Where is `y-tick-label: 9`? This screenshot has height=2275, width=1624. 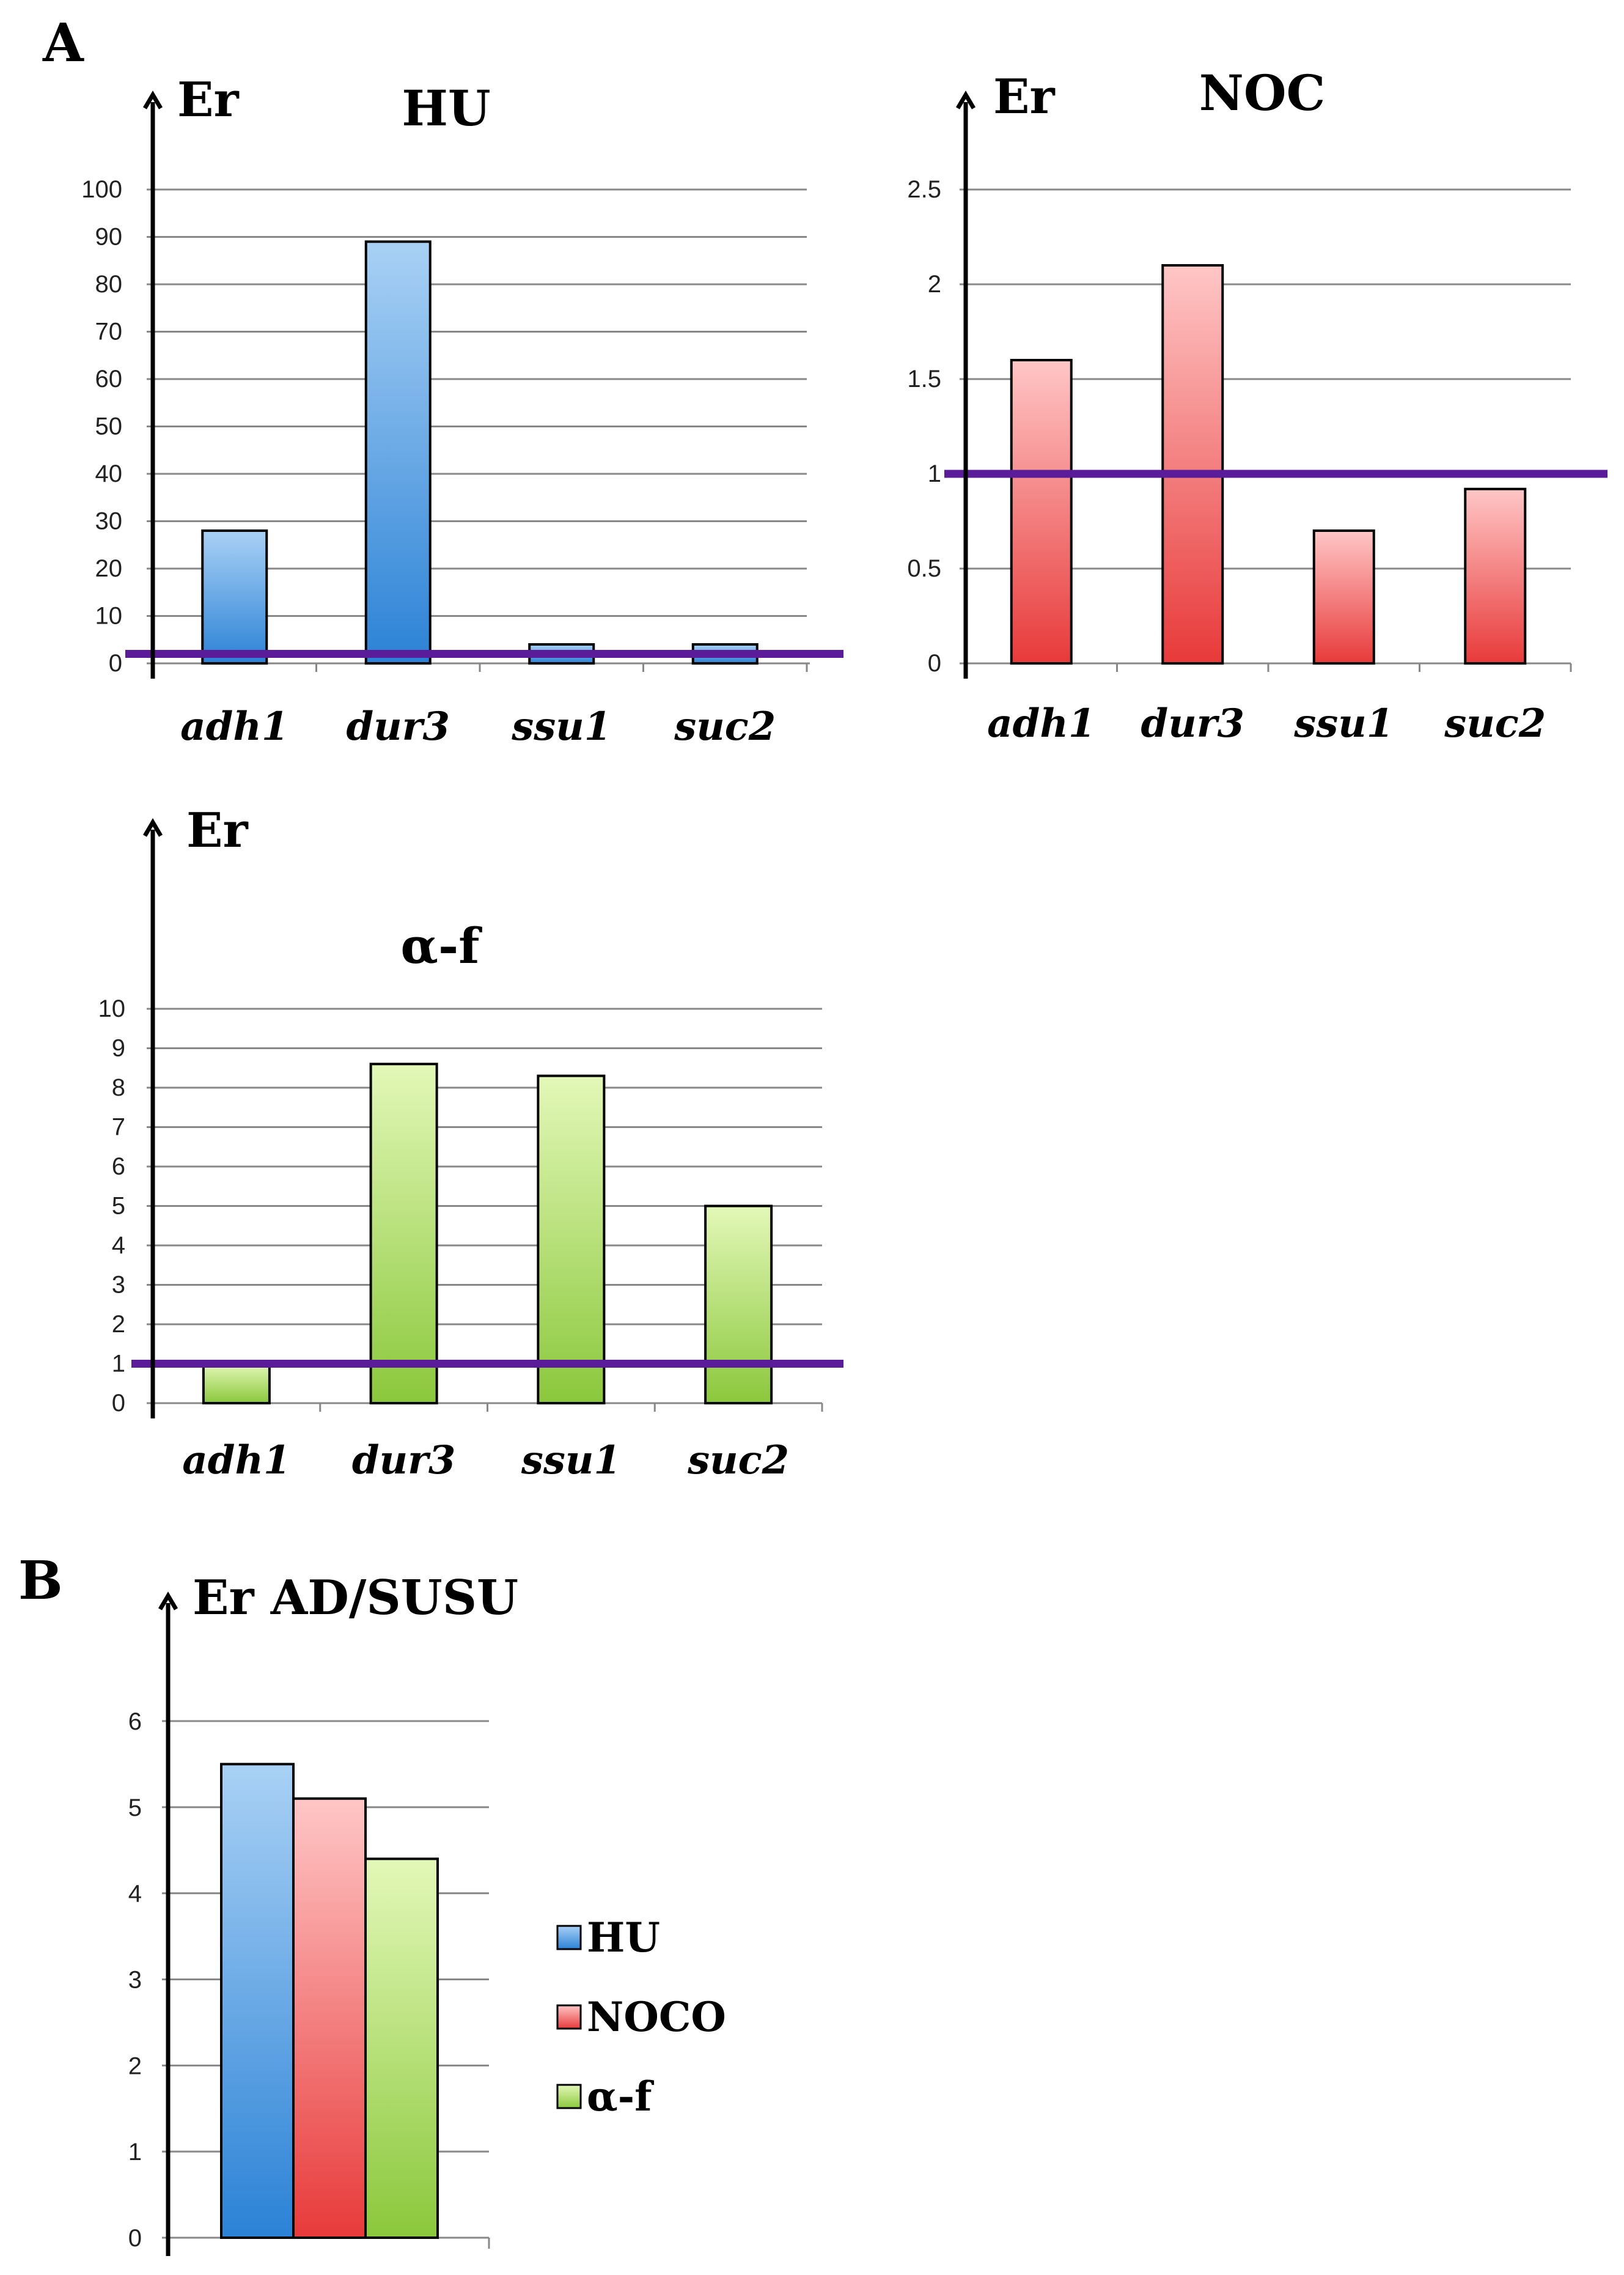
y-tick-label: 9 is located at coordinates (118, 1048).